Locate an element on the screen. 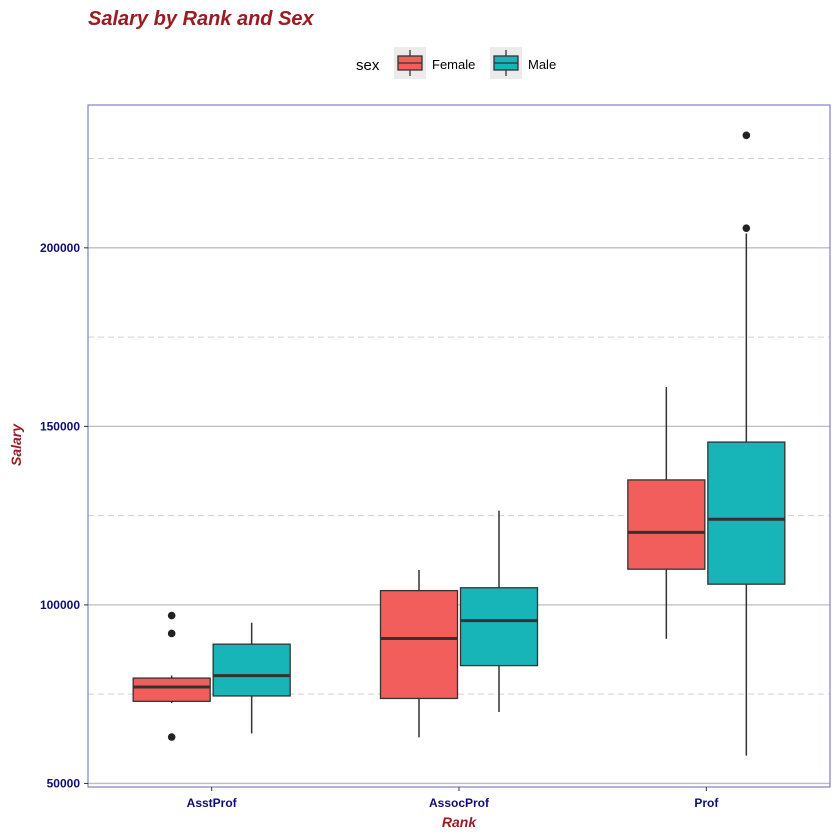 The height and width of the screenshot is (840, 840). box-male-assocprof is located at coordinates (499, 611).